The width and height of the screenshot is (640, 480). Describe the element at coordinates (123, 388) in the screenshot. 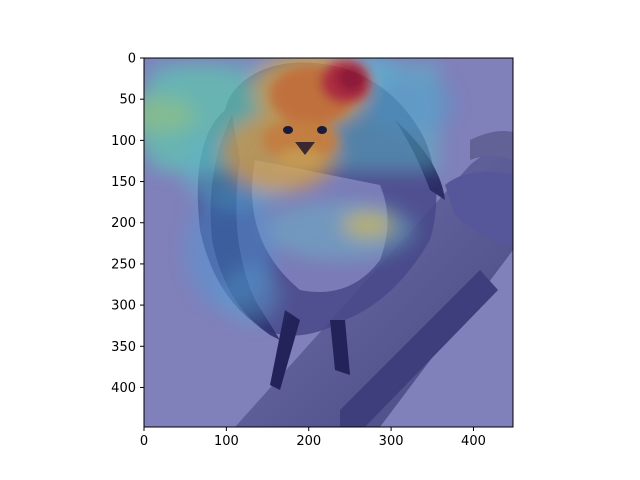

I see `y-tick-label: 400` at that location.